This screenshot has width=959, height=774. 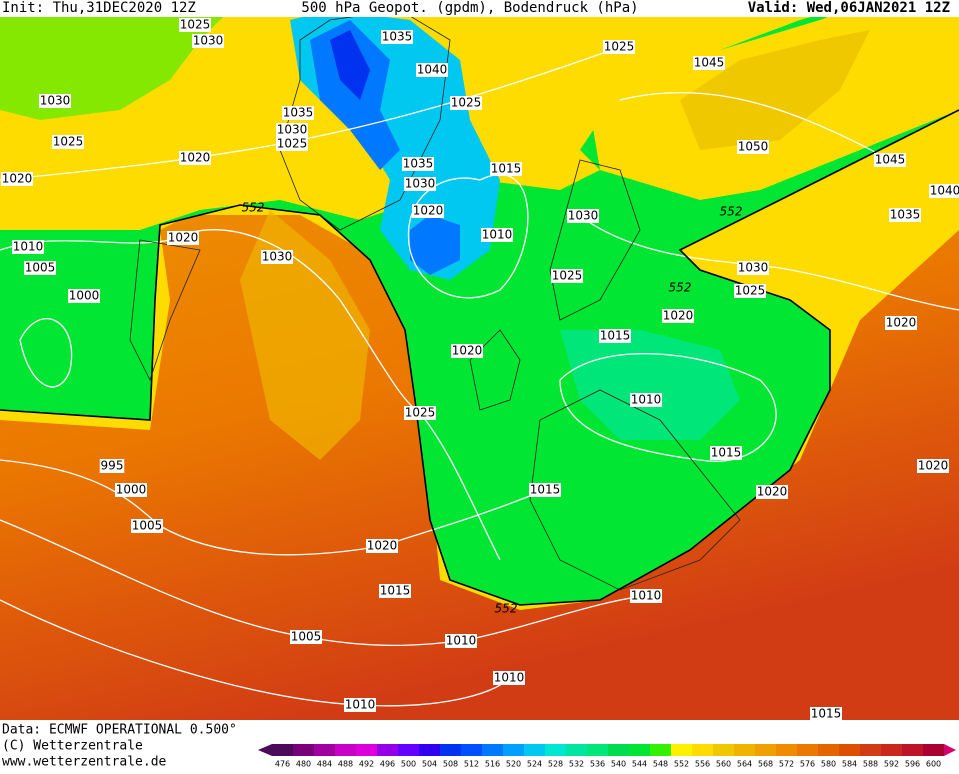 What do you see at coordinates (681, 764) in the screenshot?
I see `scale-label: 552` at bounding box center [681, 764].